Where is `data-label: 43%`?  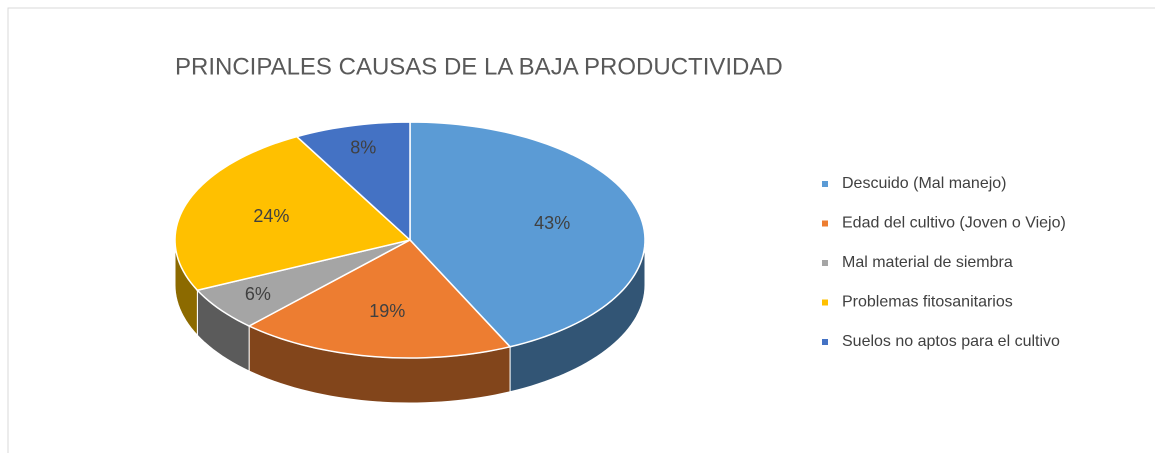
data-label: 43% is located at coordinates (552, 223).